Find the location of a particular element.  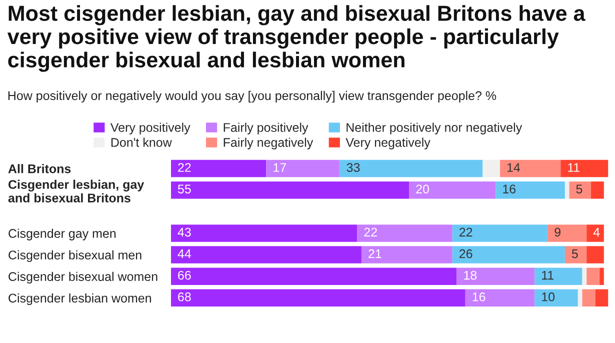

chart-subtitle: How positively or negatively would you say [you personally] view transgender people? % is located at coordinates (252, 96).